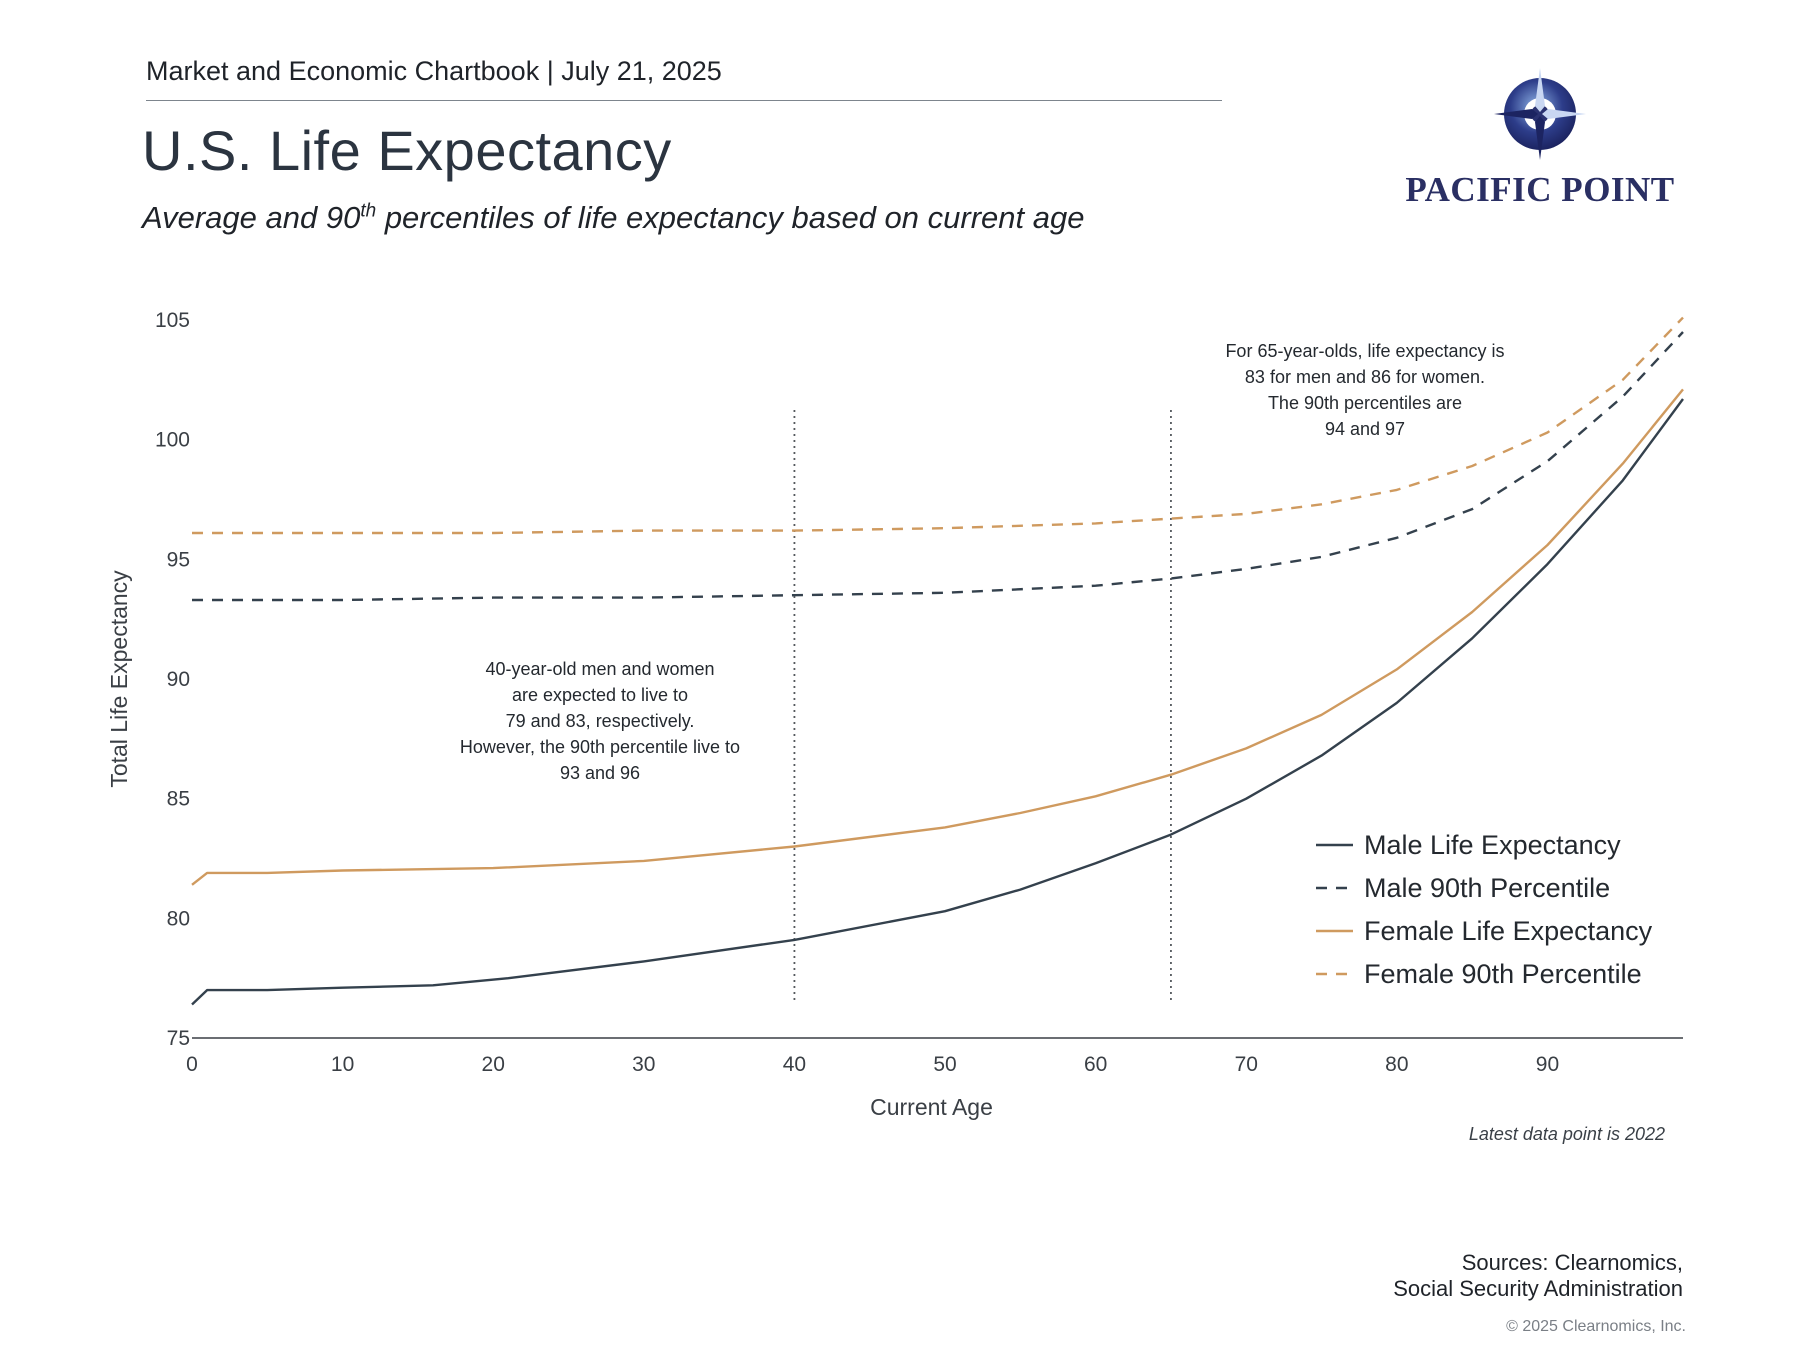 The width and height of the screenshot is (1800, 1350). I want to click on annotation-age-40-line: However, the 90th percentile live to, so click(600, 747).